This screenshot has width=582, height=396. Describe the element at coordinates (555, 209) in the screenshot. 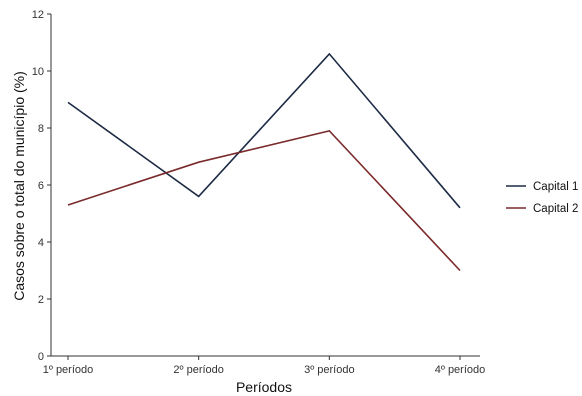

I see `legend-label: Capital 2` at that location.